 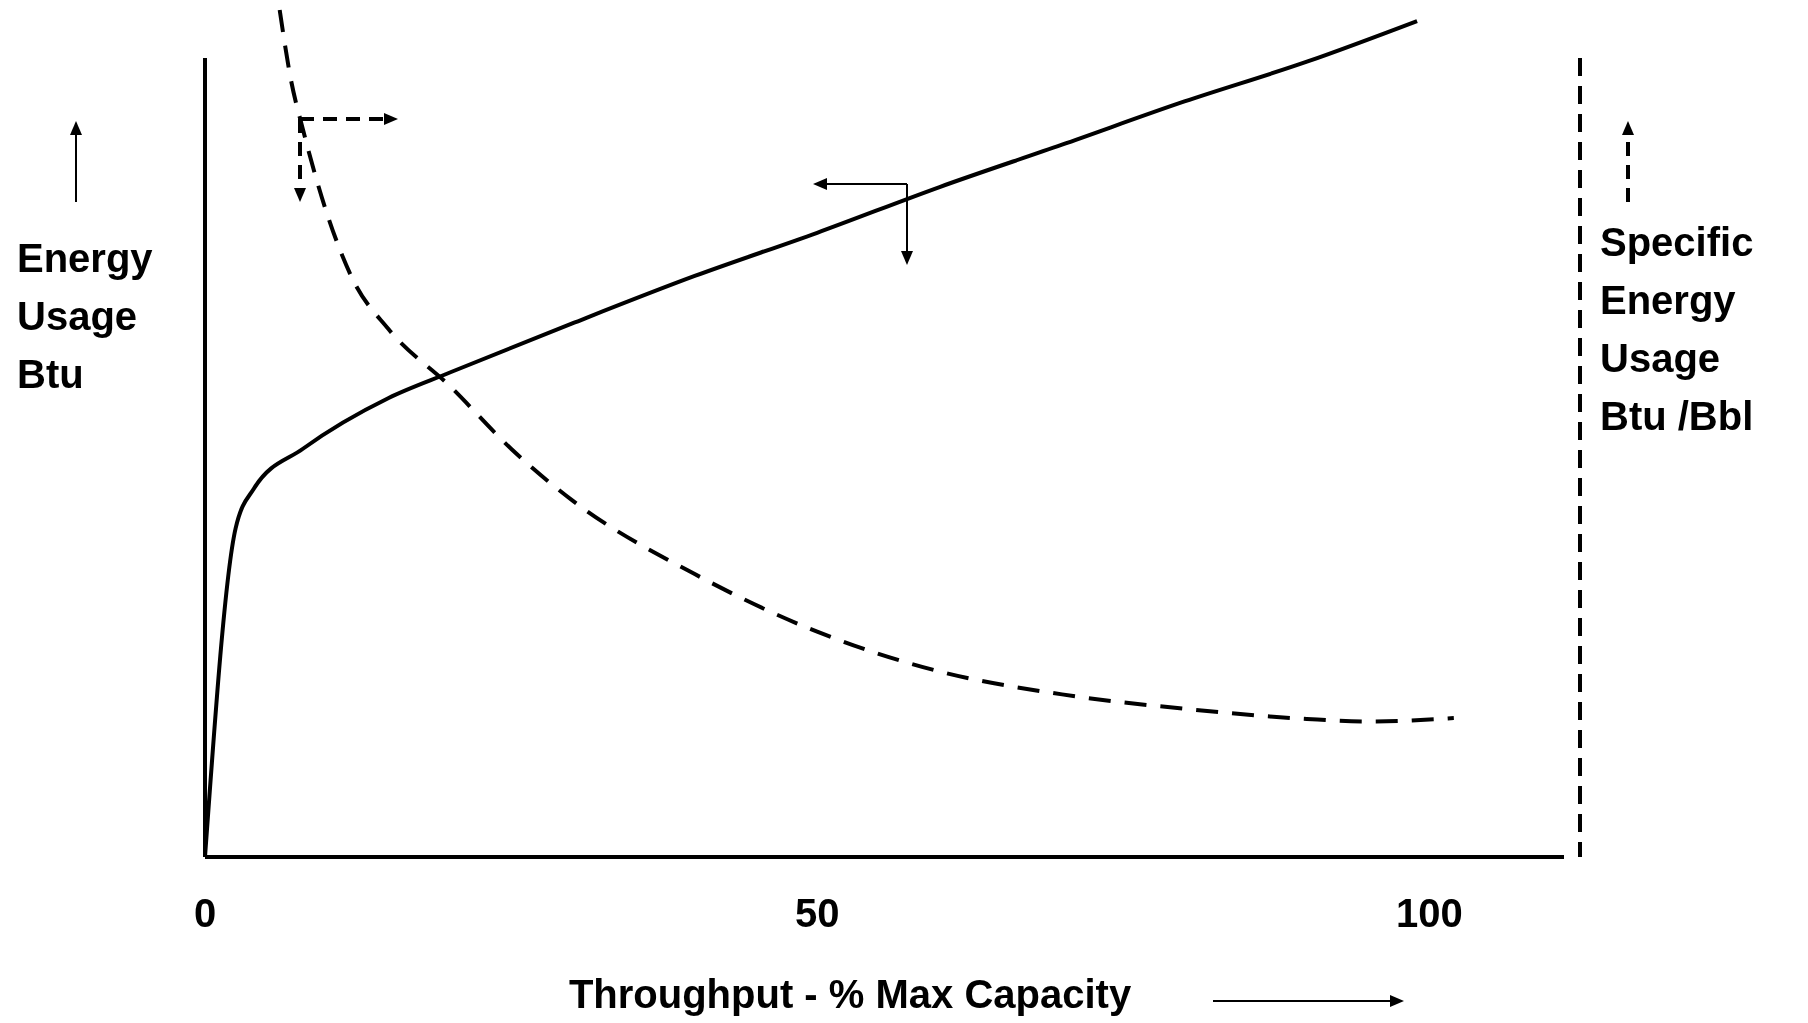 What do you see at coordinates (850, 994) in the screenshot?
I see `x-axis-title: Throughput - % Max Capacity` at bounding box center [850, 994].